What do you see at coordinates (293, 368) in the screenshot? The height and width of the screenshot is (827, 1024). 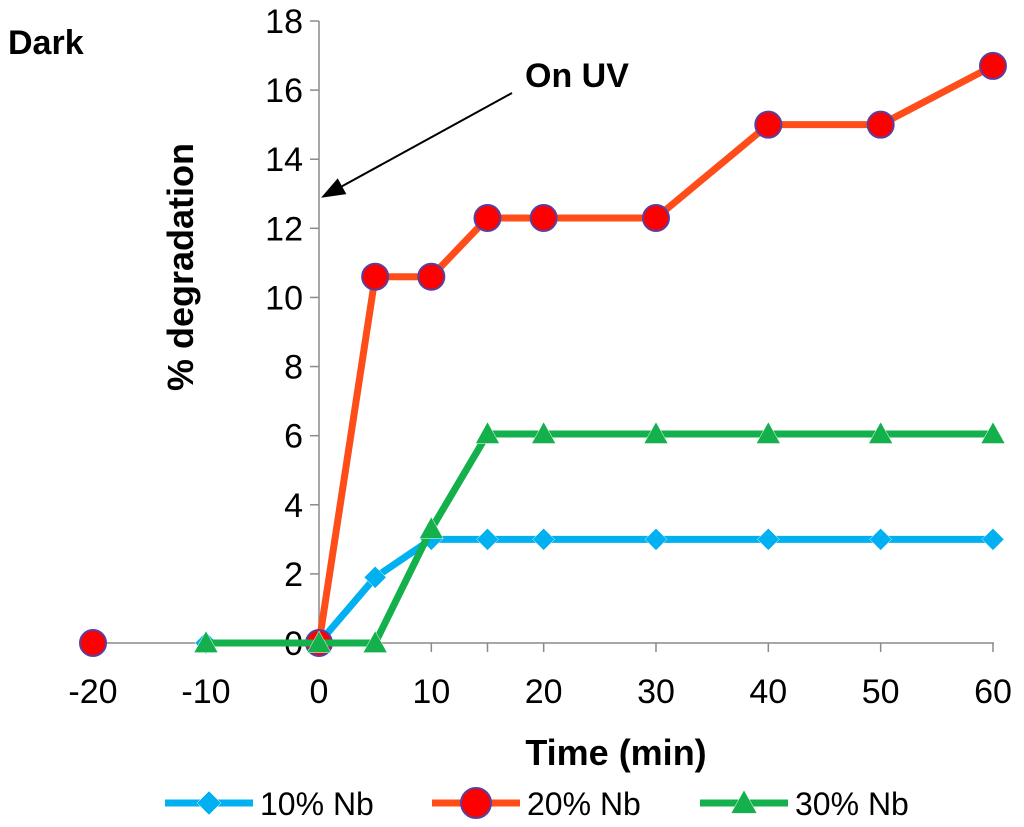 I see `y-tick-label: 8` at bounding box center [293, 368].